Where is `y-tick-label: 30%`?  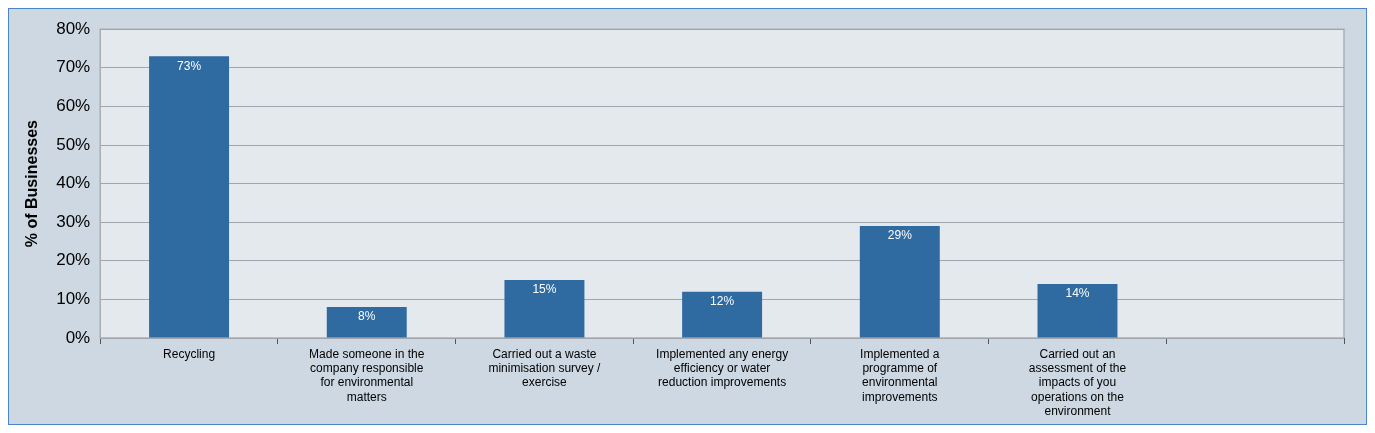
y-tick-label: 30% is located at coordinates (73, 221).